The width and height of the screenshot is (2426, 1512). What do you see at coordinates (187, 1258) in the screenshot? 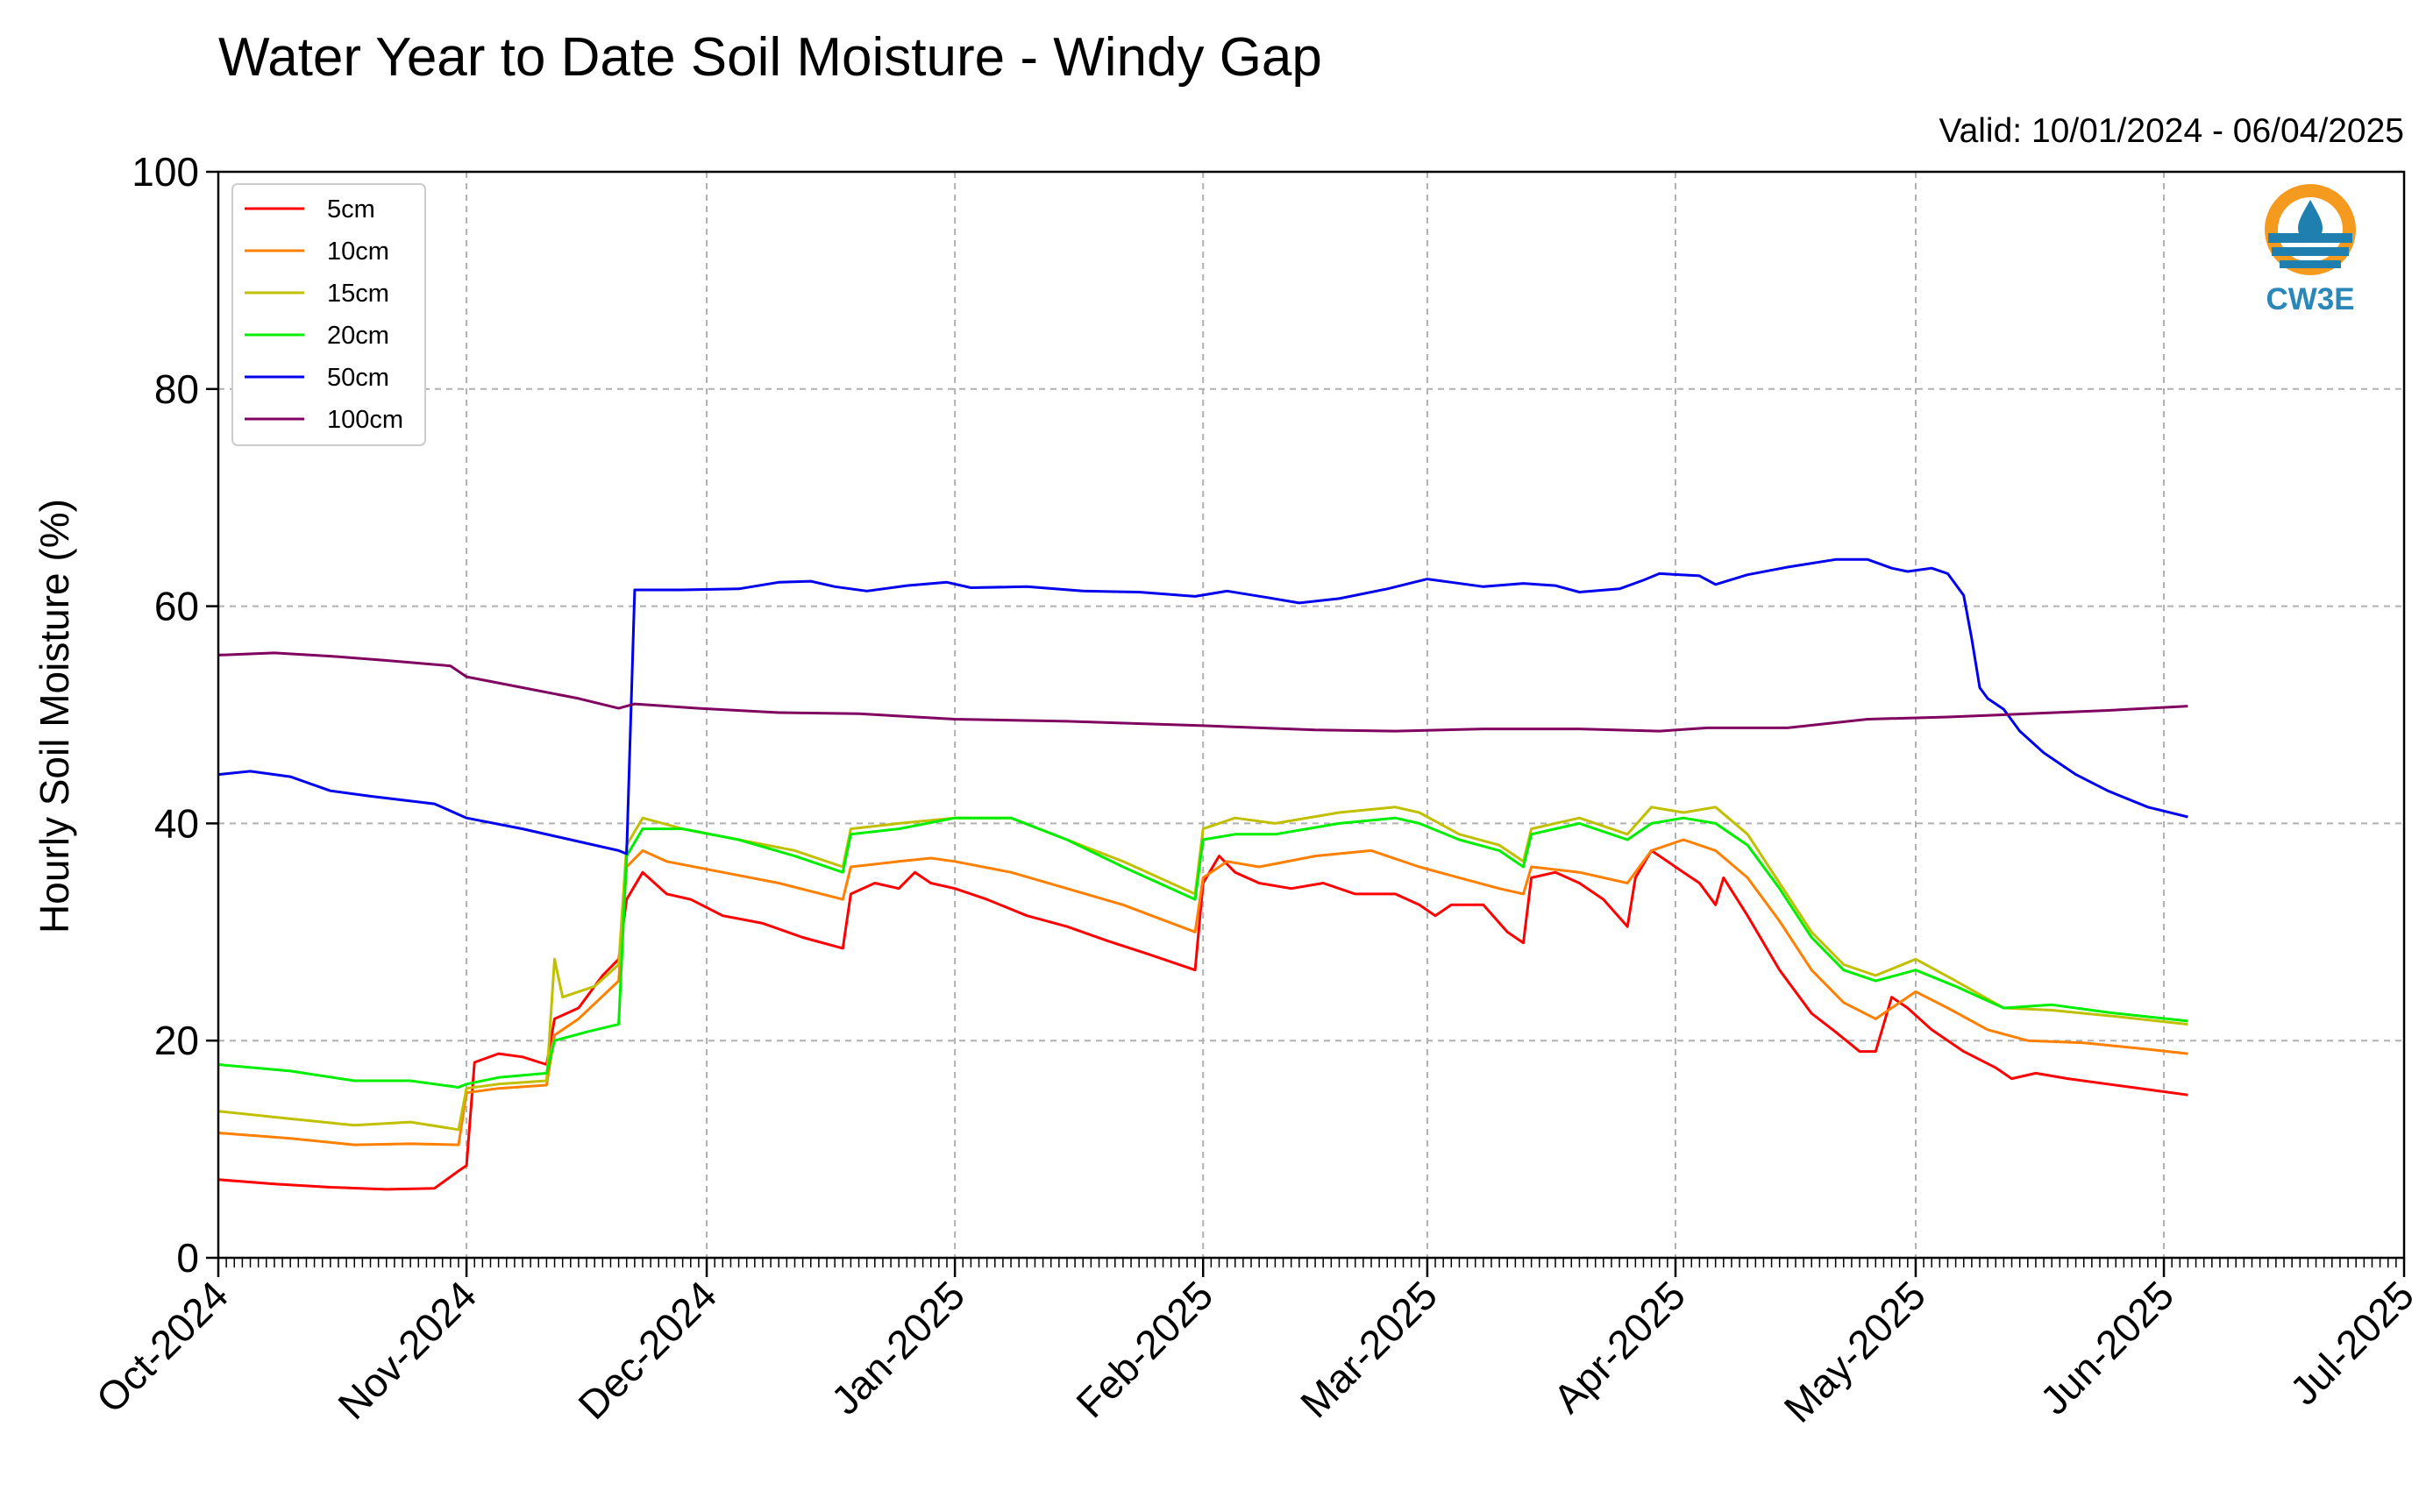
I see `y-tick-label: 0` at bounding box center [187, 1258].